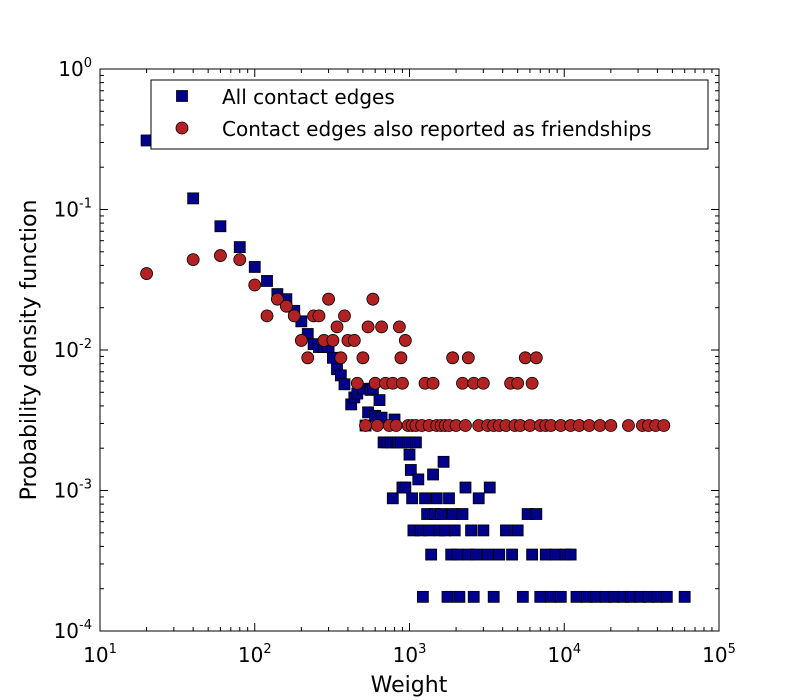 This screenshot has width=800, height=700. What do you see at coordinates (100, 654) in the screenshot?
I see `x-tick-label: 101` at bounding box center [100, 654].